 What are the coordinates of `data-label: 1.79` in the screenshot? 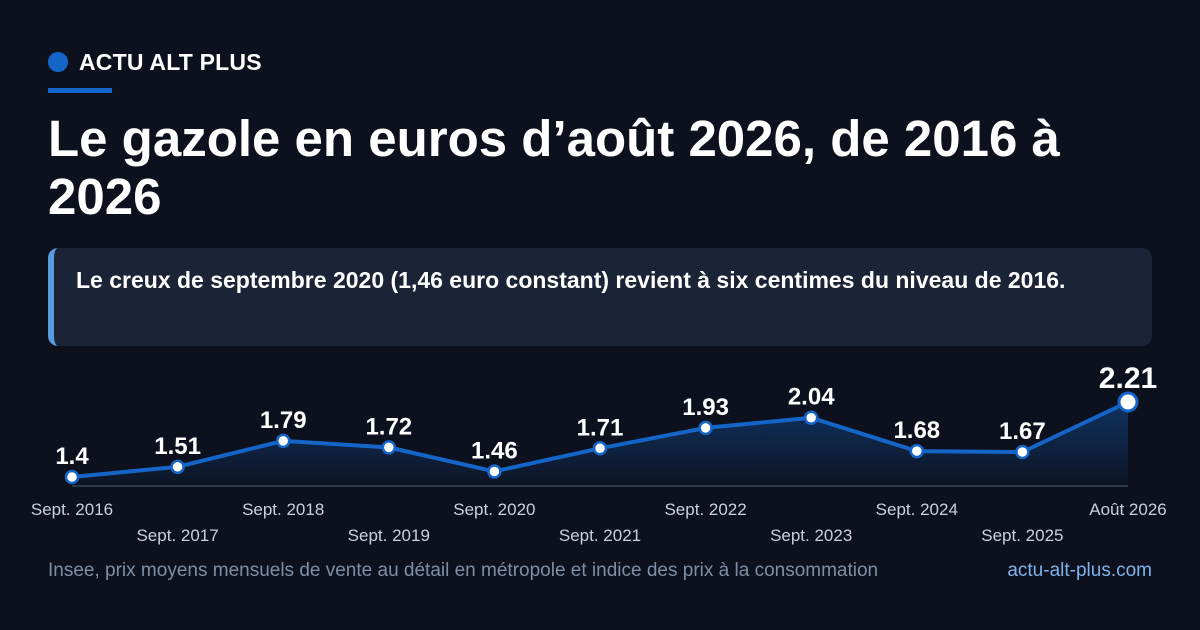 It's located at (283, 420).